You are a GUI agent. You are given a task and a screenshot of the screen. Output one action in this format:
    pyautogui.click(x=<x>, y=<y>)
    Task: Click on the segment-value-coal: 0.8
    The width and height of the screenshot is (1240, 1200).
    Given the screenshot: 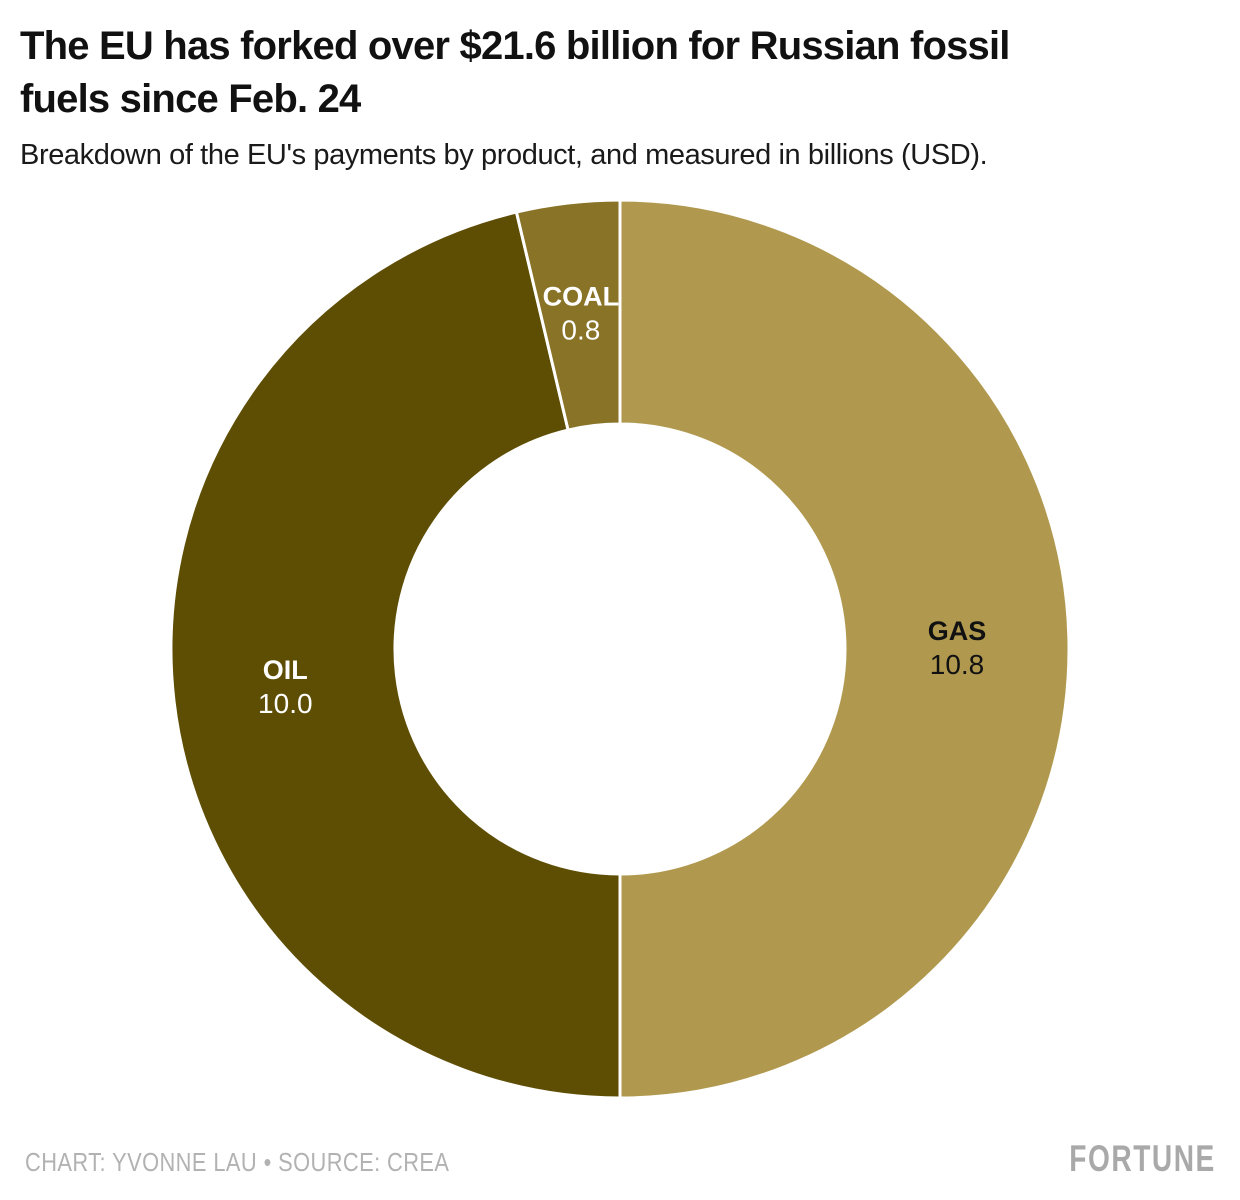 What is the action you would take?
    pyautogui.click(x=580, y=329)
    